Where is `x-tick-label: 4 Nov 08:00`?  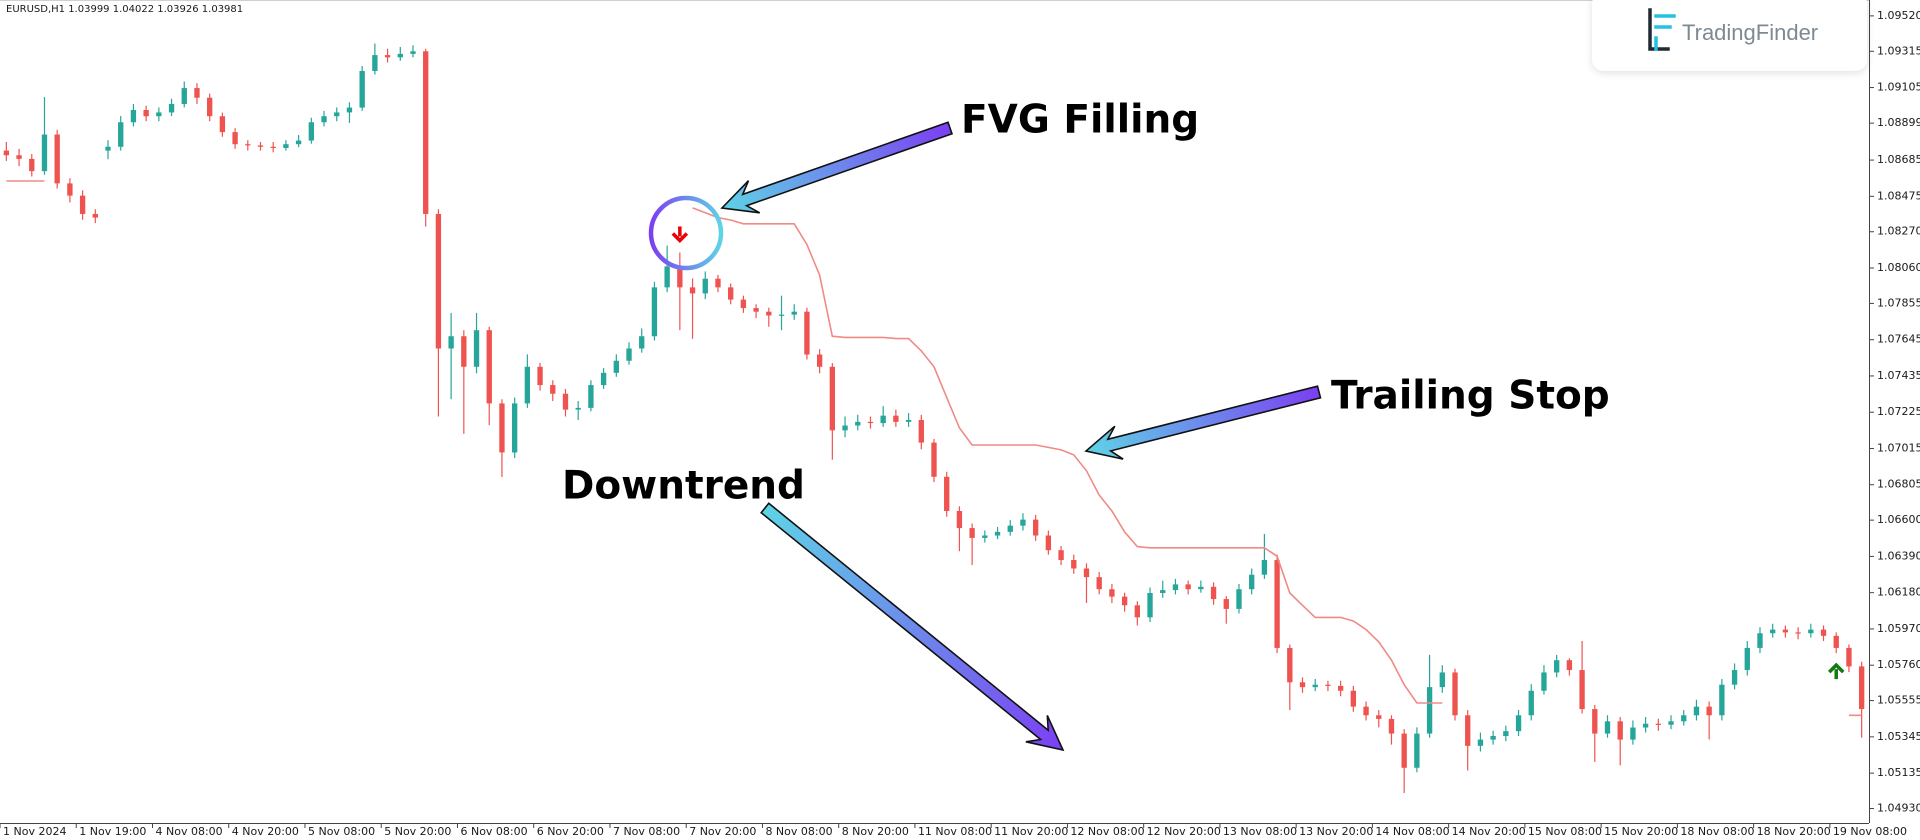 x-tick-label: 4 Nov 08:00 is located at coordinates (188, 831).